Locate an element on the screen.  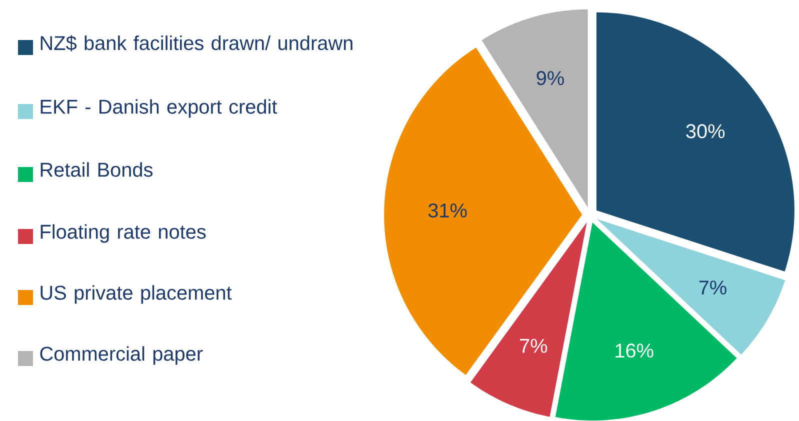
legend-label: Commercial paper is located at coordinates (121, 355).